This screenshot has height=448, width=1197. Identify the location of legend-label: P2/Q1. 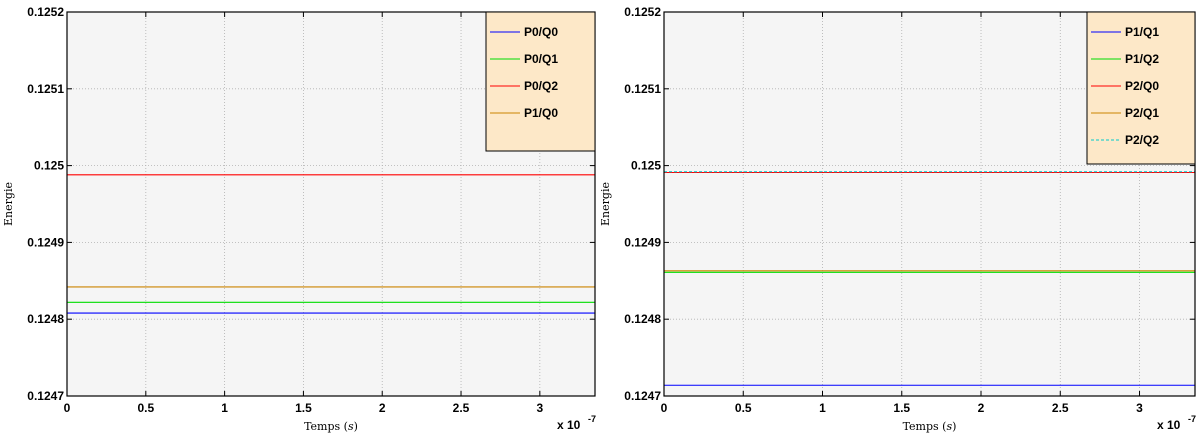
(1142, 113).